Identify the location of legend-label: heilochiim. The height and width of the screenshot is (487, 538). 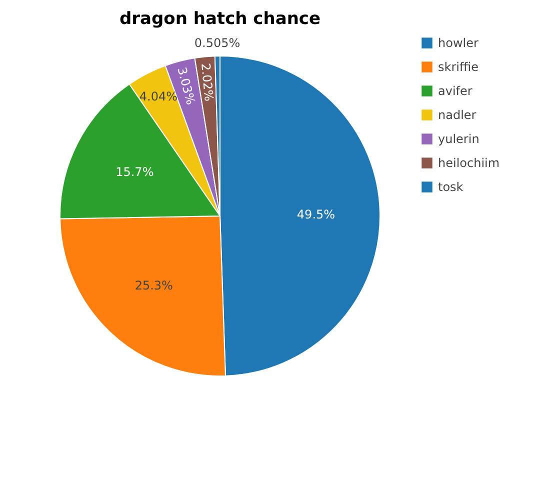
(469, 163).